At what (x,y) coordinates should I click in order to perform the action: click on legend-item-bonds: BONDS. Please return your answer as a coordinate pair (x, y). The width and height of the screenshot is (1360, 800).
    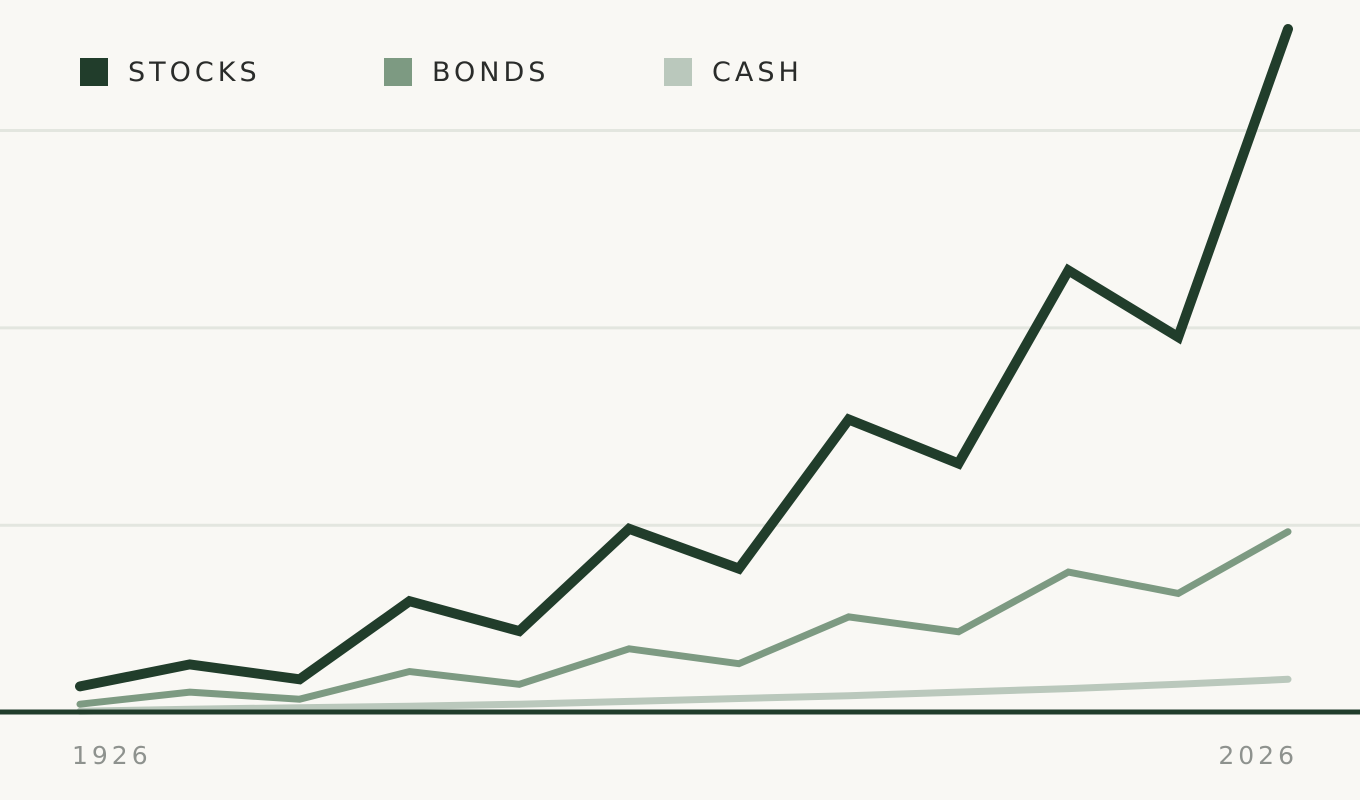
    Looking at the image, I should click on (524, 72).